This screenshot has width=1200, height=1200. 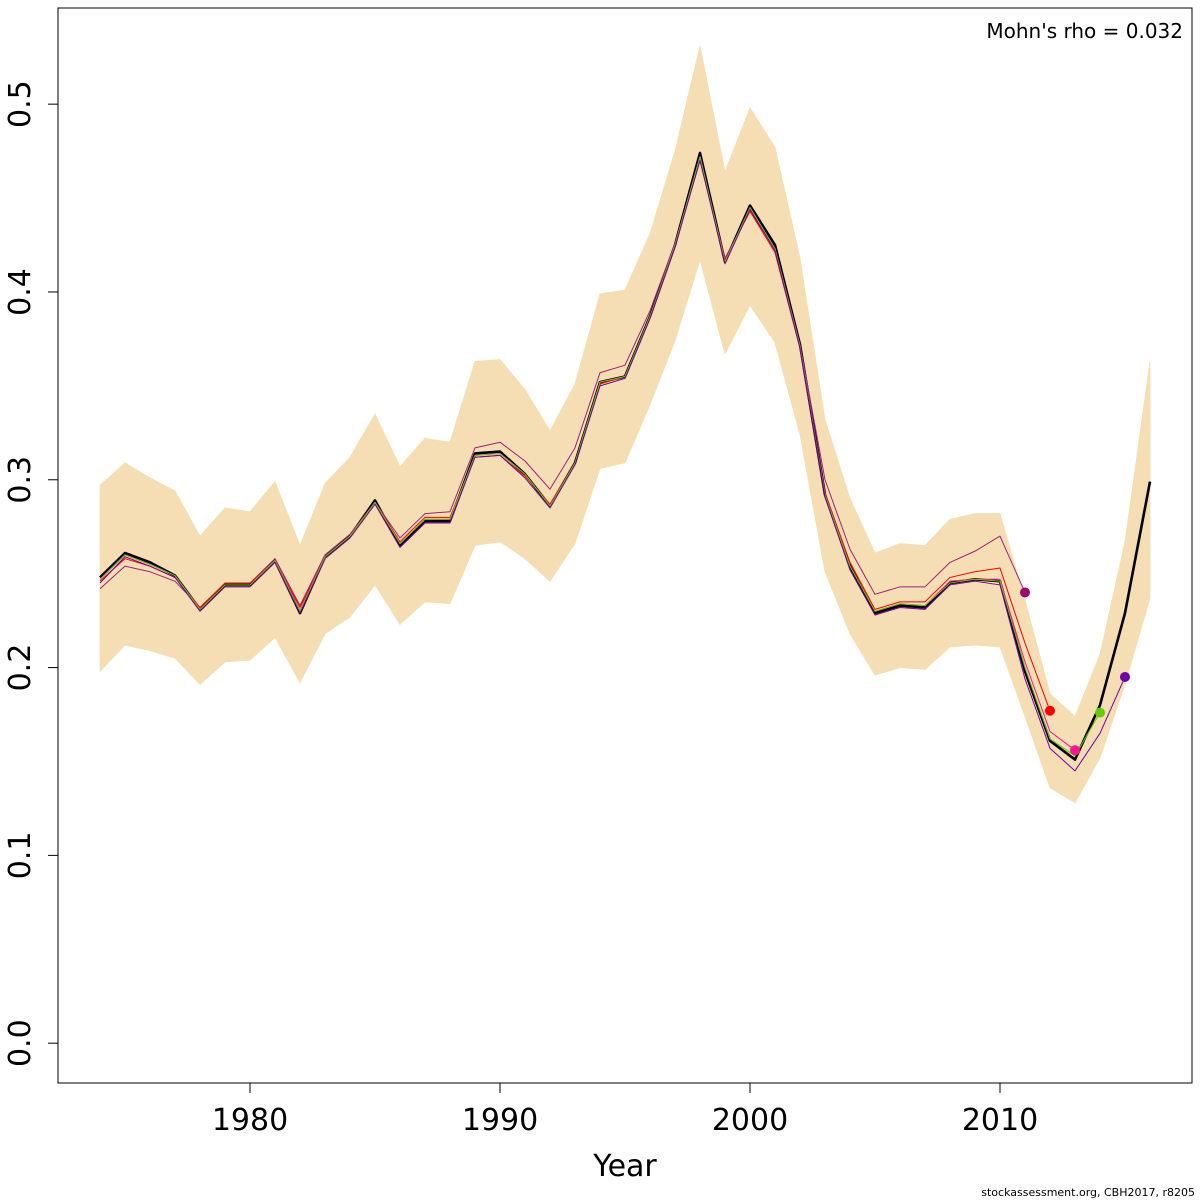 I want to click on confidence-band, so click(x=1137, y=523).